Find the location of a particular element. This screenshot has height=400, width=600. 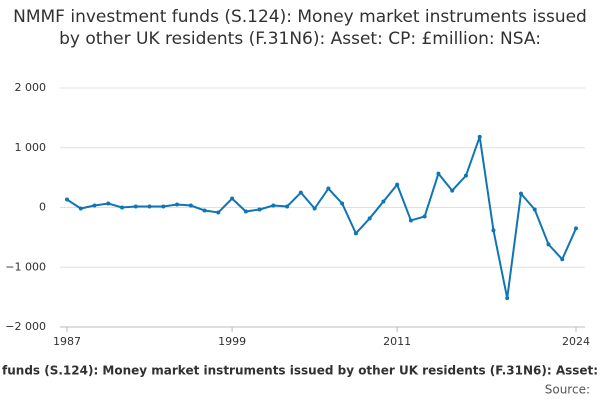

y-tick-label: −2 000 is located at coordinates (25, 326).